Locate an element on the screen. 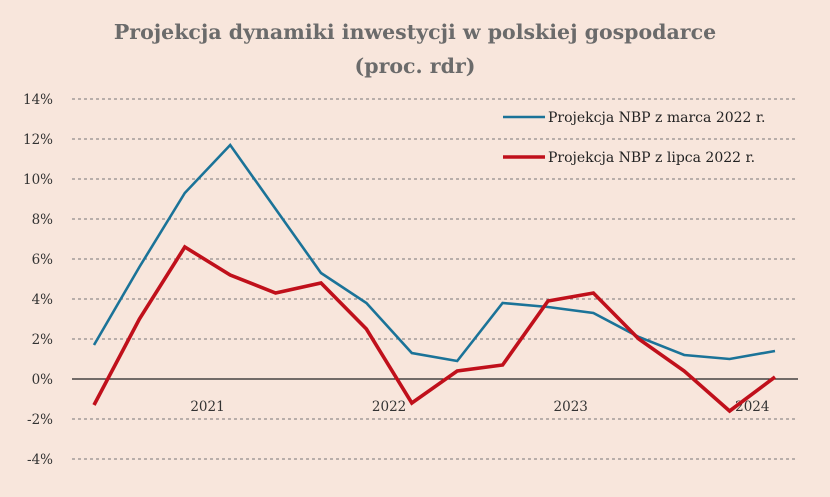 This screenshot has height=497, width=830. y-tick-label: 8% is located at coordinates (43, 220).